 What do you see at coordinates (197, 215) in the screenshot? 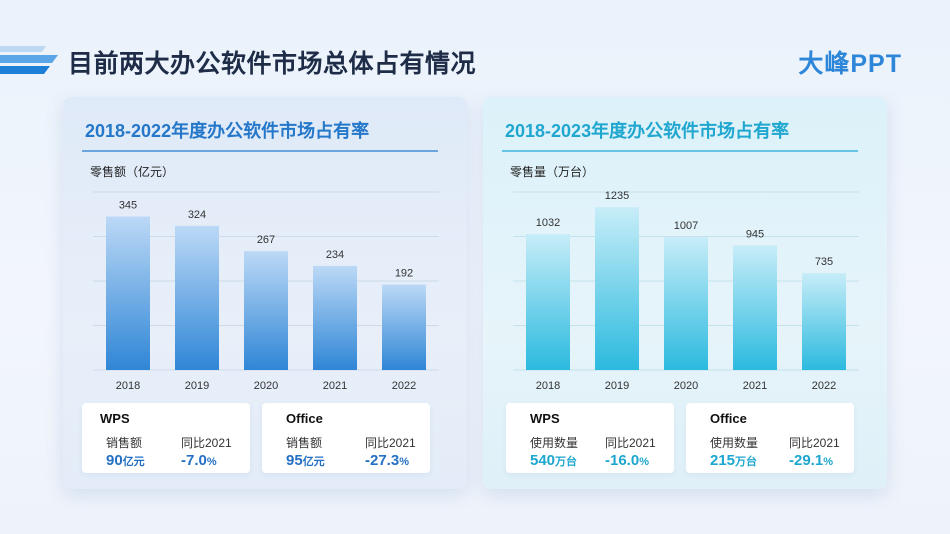
I see `data-label: 324` at bounding box center [197, 215].